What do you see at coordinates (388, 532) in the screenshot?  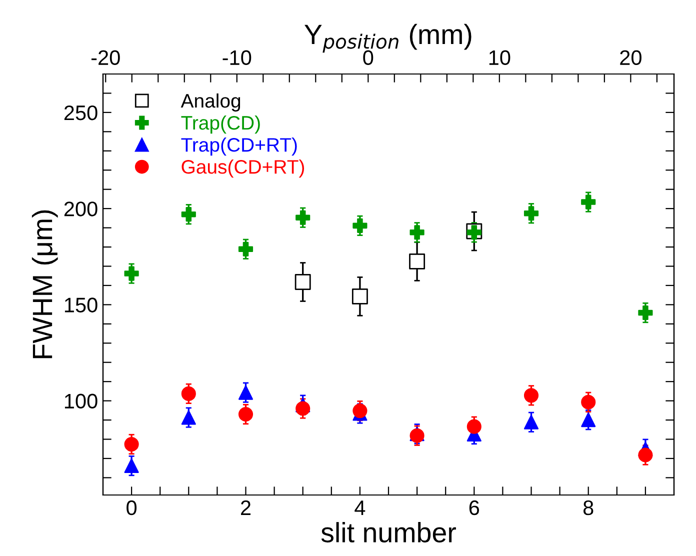 I see `x-axis-title: slit number` at bounding box center [388, 532].